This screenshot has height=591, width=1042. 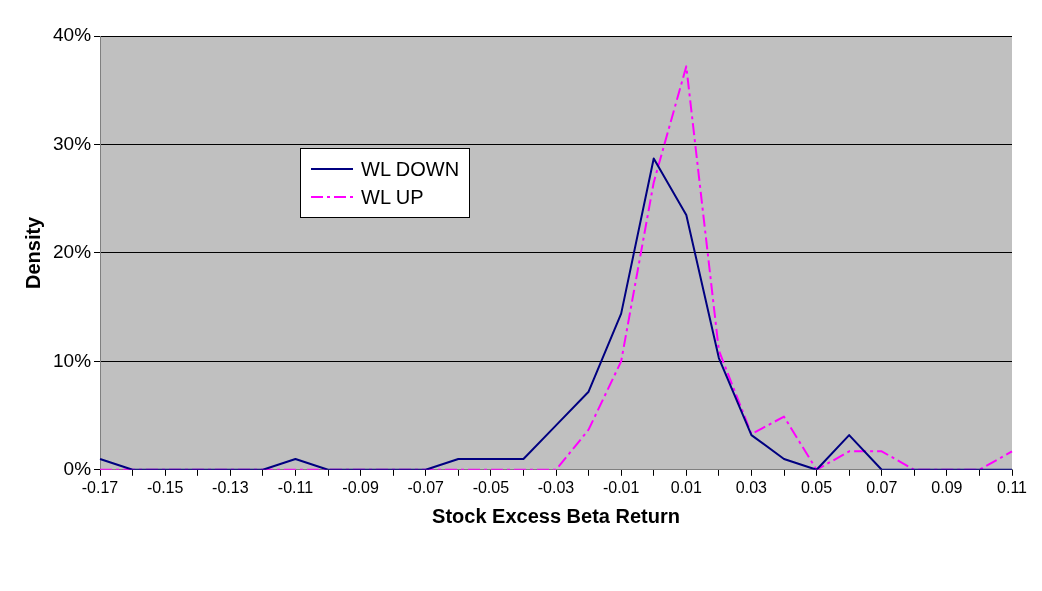 I want to click on y-tick-label: 10%, so click(x=72, y=360).